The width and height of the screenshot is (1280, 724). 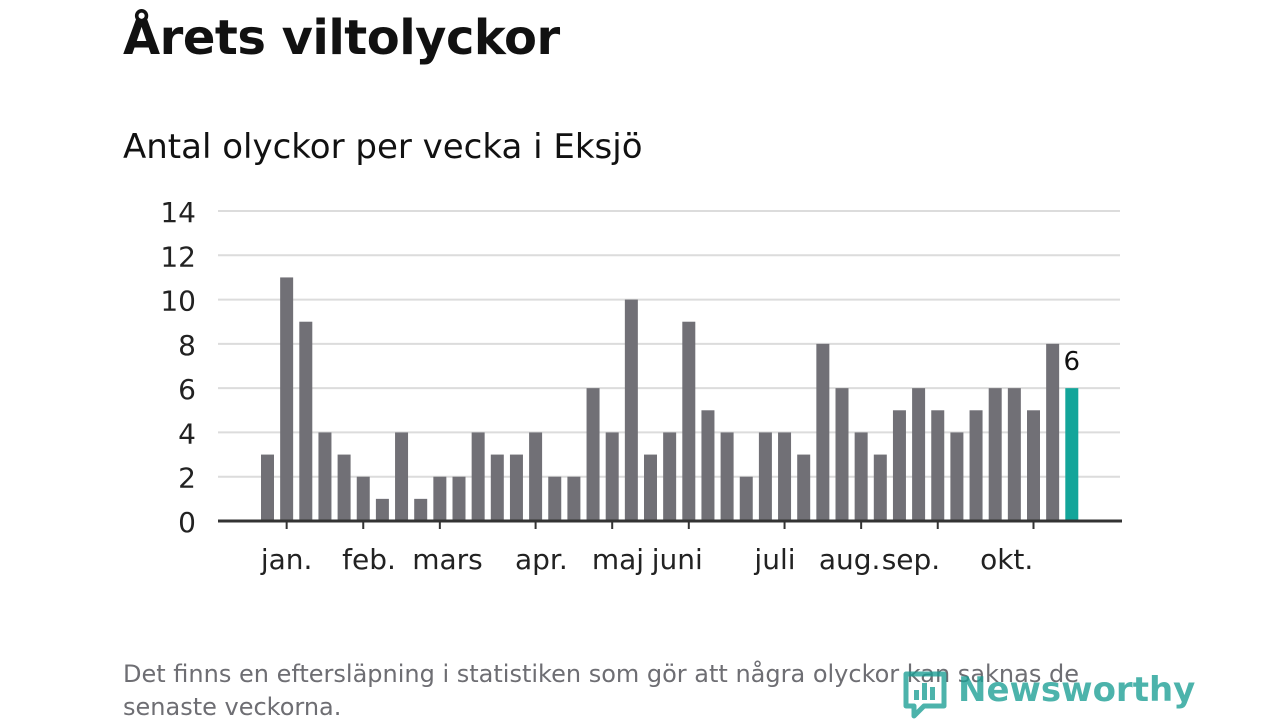 I want to click on x-tick-label: feb., so click(x=369, y=559).